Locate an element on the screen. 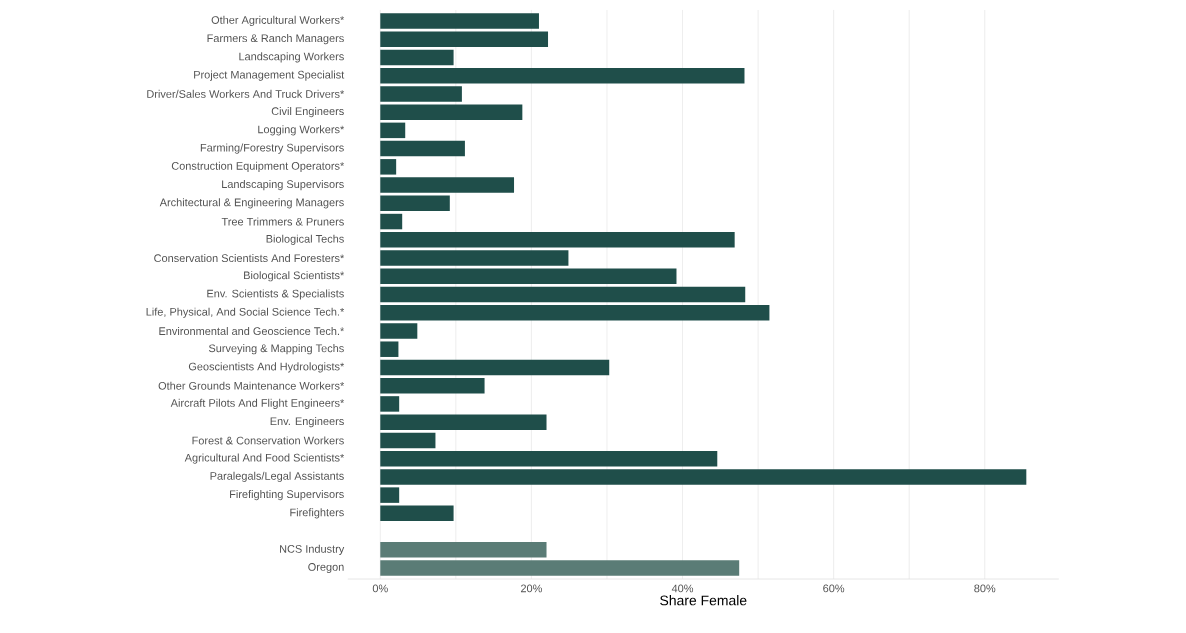  y-tick-label: Architectural & Engineering Managers is located at coordinates (251, 203).